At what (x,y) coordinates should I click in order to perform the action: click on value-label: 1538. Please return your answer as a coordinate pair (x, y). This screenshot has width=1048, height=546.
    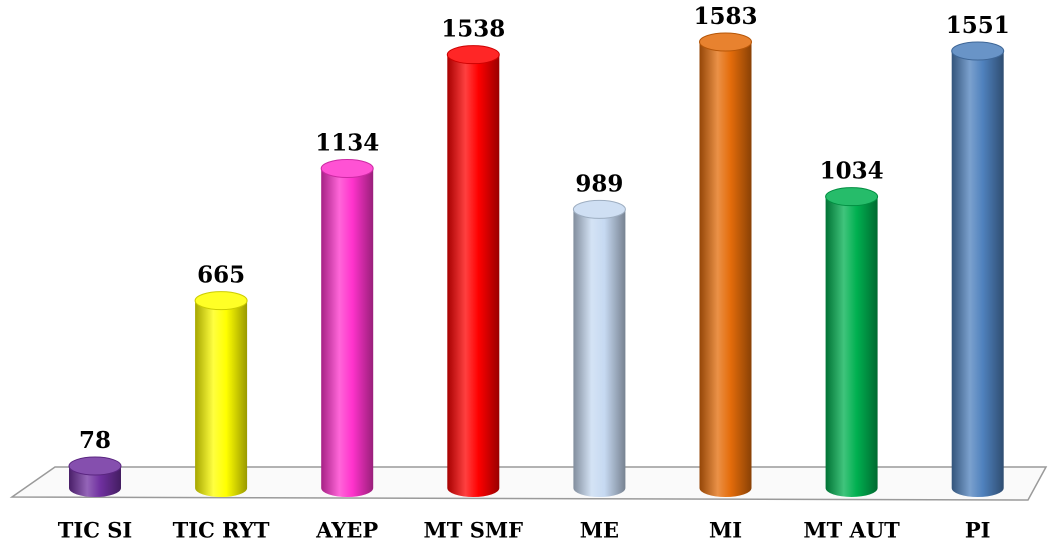
    Looking at the image, I should click on (473, 29).